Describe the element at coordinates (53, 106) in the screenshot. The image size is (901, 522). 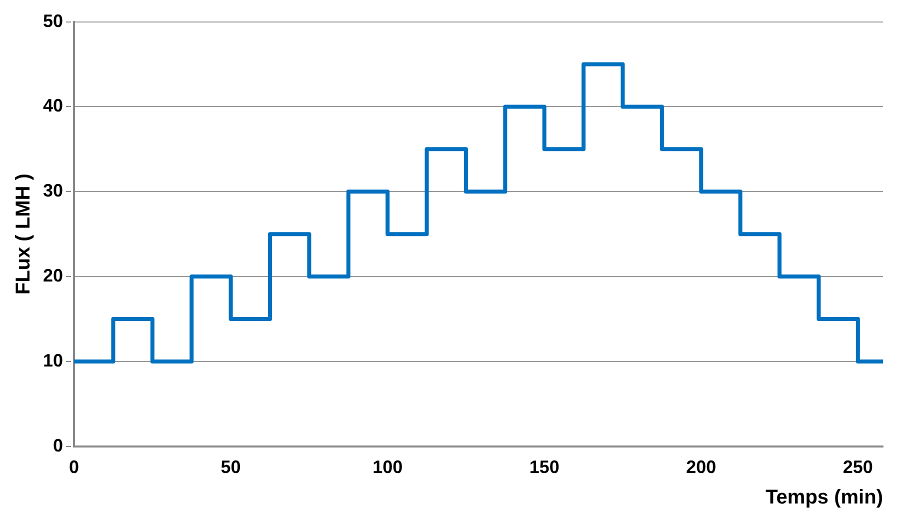
I see `y-tick-label: 40` at that location.